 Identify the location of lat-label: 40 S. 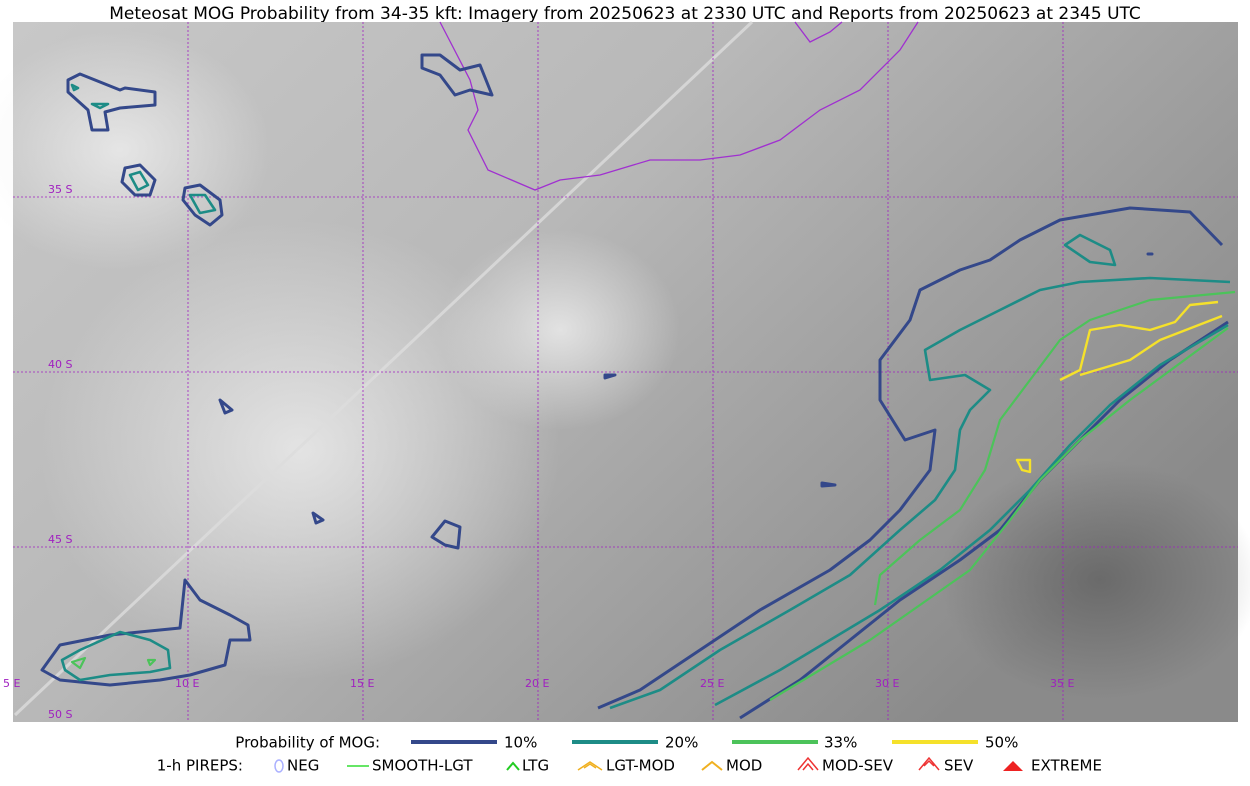
(60, 364).